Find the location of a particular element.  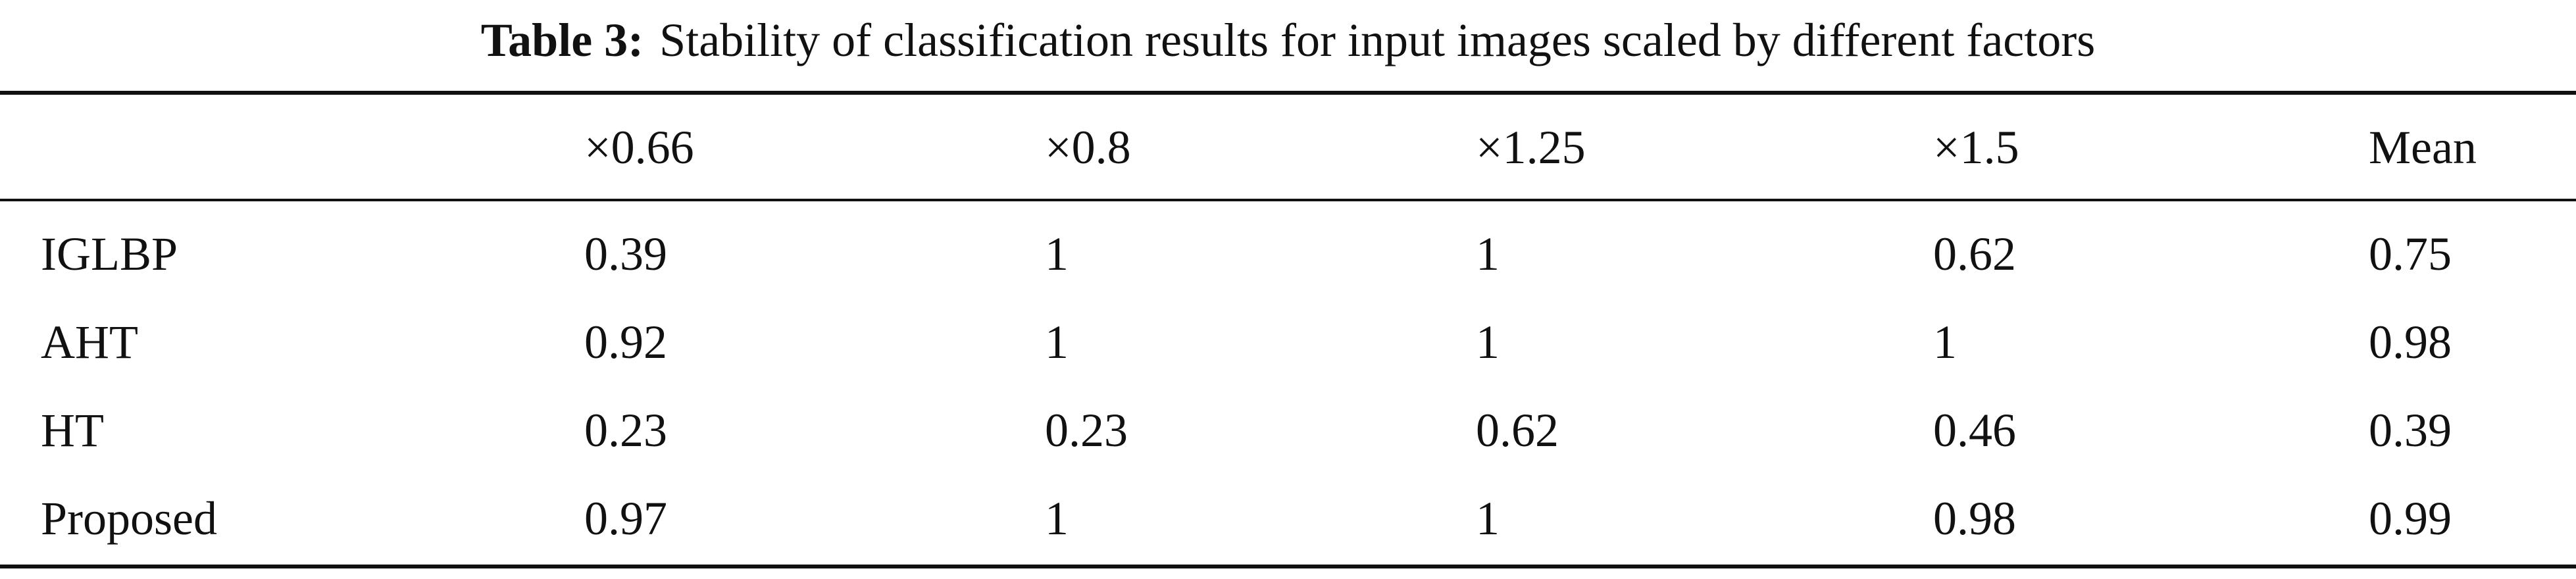

row-label: IGLBP is located at coordinates (110, 254).